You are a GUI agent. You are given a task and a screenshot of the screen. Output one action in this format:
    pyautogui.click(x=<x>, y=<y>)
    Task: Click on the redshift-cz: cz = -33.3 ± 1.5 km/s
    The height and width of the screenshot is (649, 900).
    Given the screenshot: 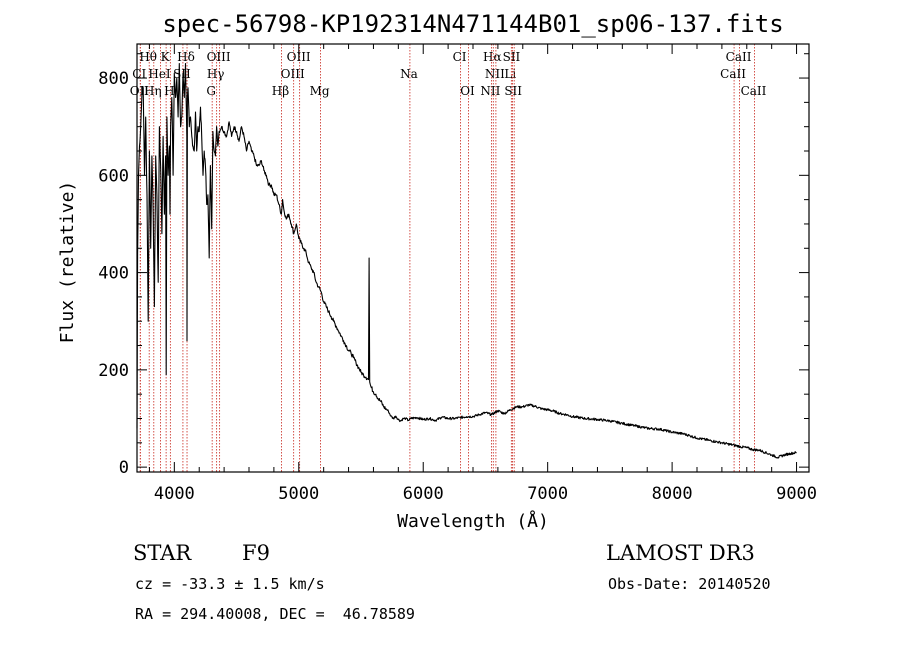 What is the action you would take?
    pyautogui.click(x=230, y=584)
    